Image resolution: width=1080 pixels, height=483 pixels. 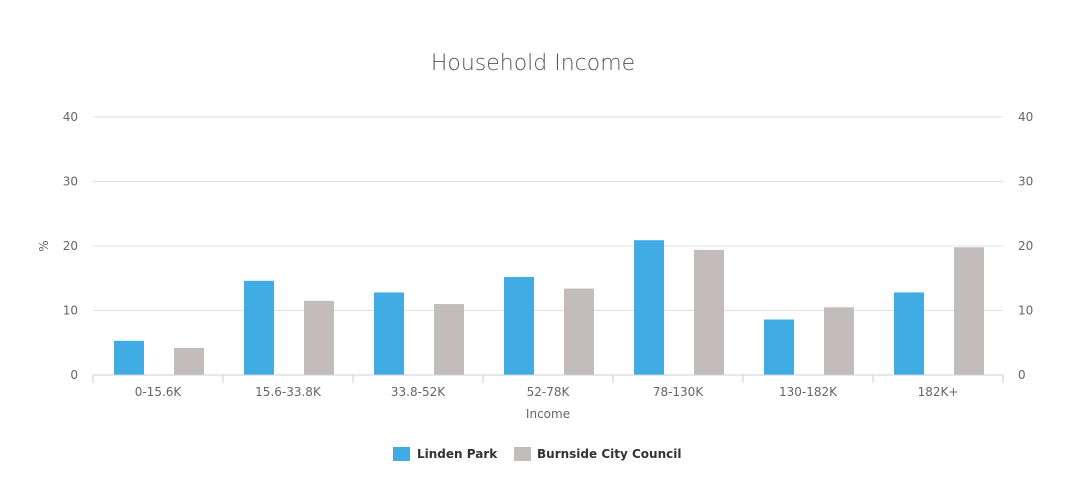 I want to click on x-tick-label: 182K+, so click(x=938, y=392).